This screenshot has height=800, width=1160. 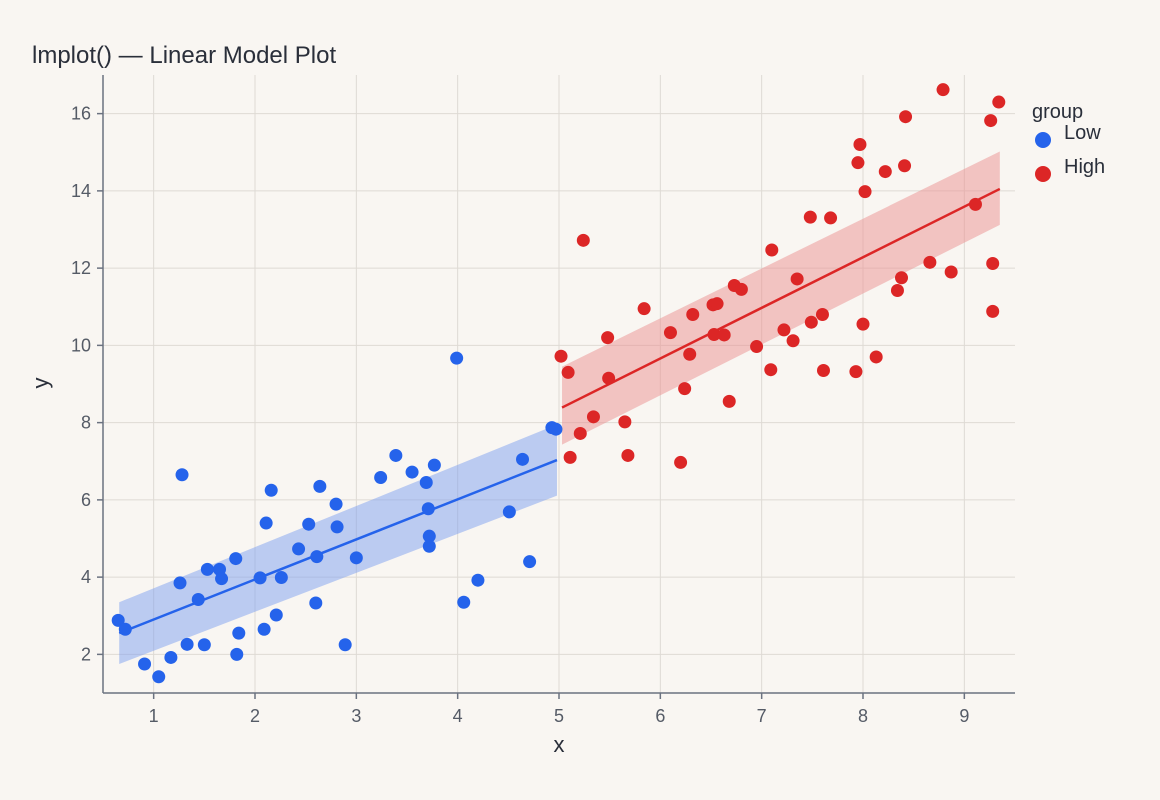 I want to click on x-tick-label: 2, so click(x=255, y=716).